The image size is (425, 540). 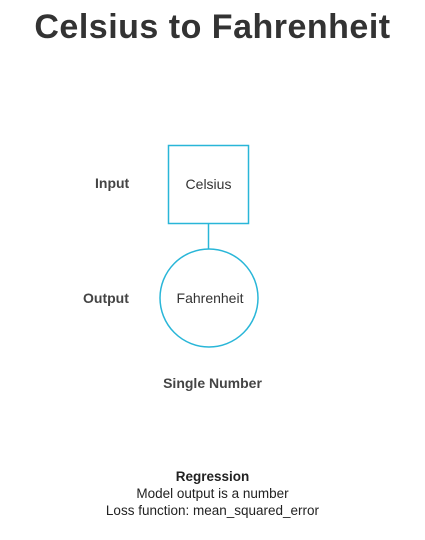 What do you see at coordinates (212, 383) in the screenshot?
I see `output-type-label: Single Number` at bounding box center [212, 383].